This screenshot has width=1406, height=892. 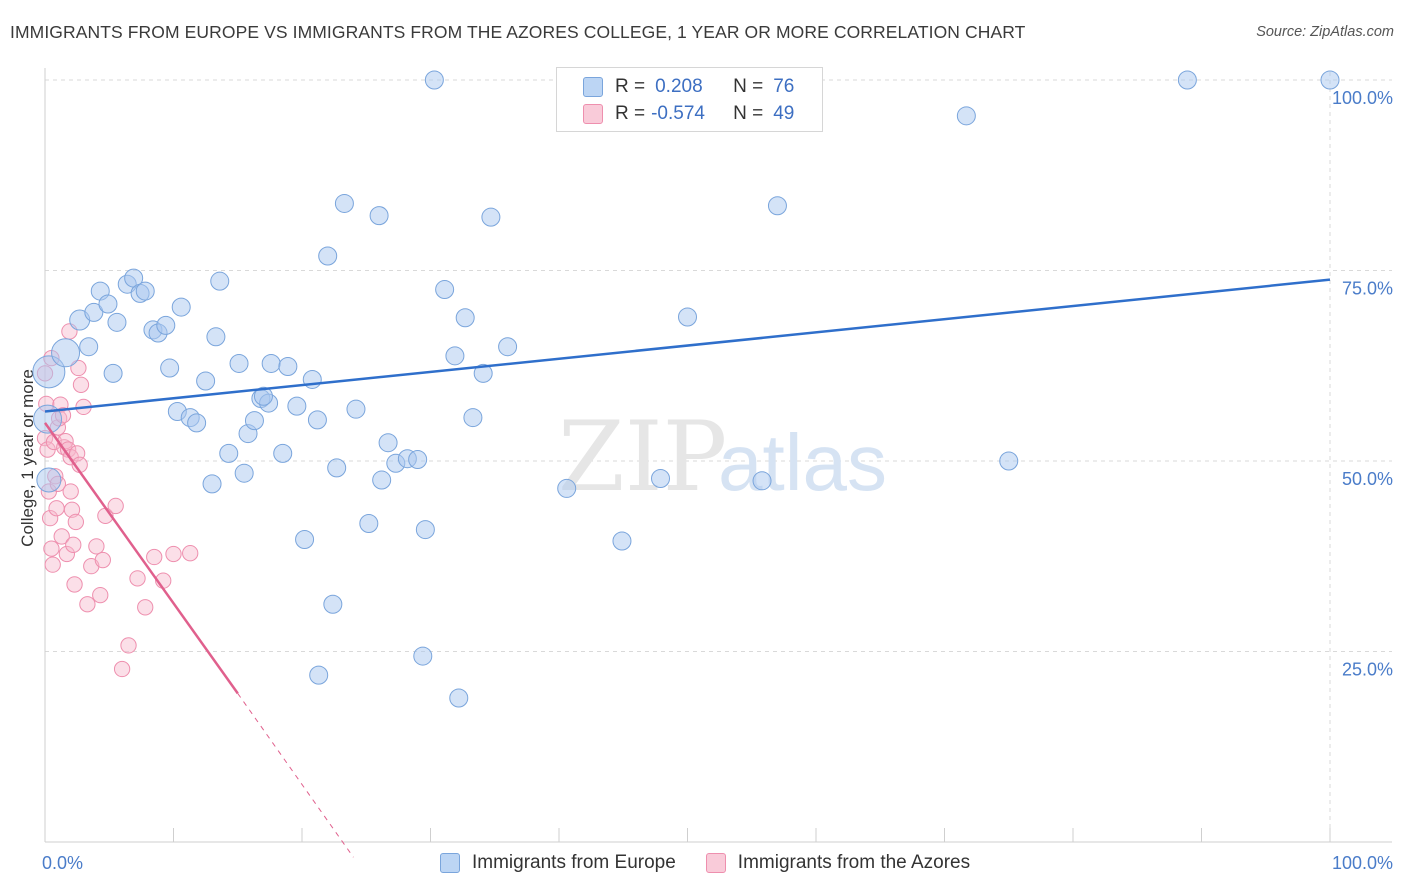 What do you see at coordinates (593, 87) in the screenshot?
I see `europe-swatch` at bounding box center [593, 87].